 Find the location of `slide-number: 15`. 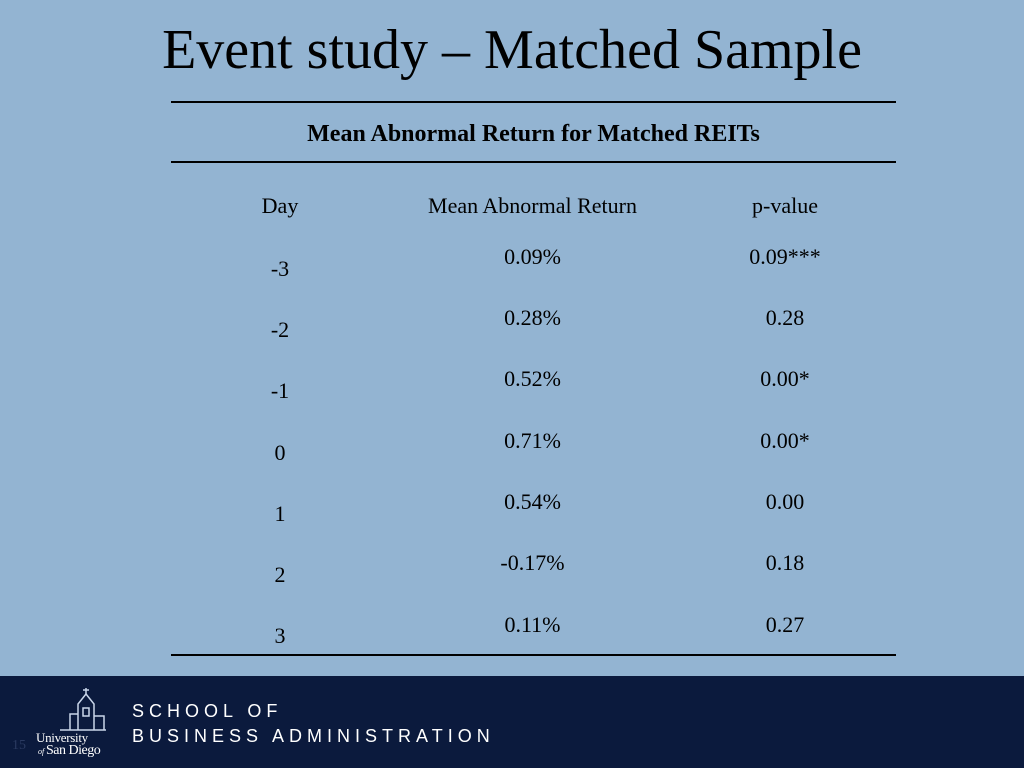

slide-number: 15 is located at coordinates (19, 745).